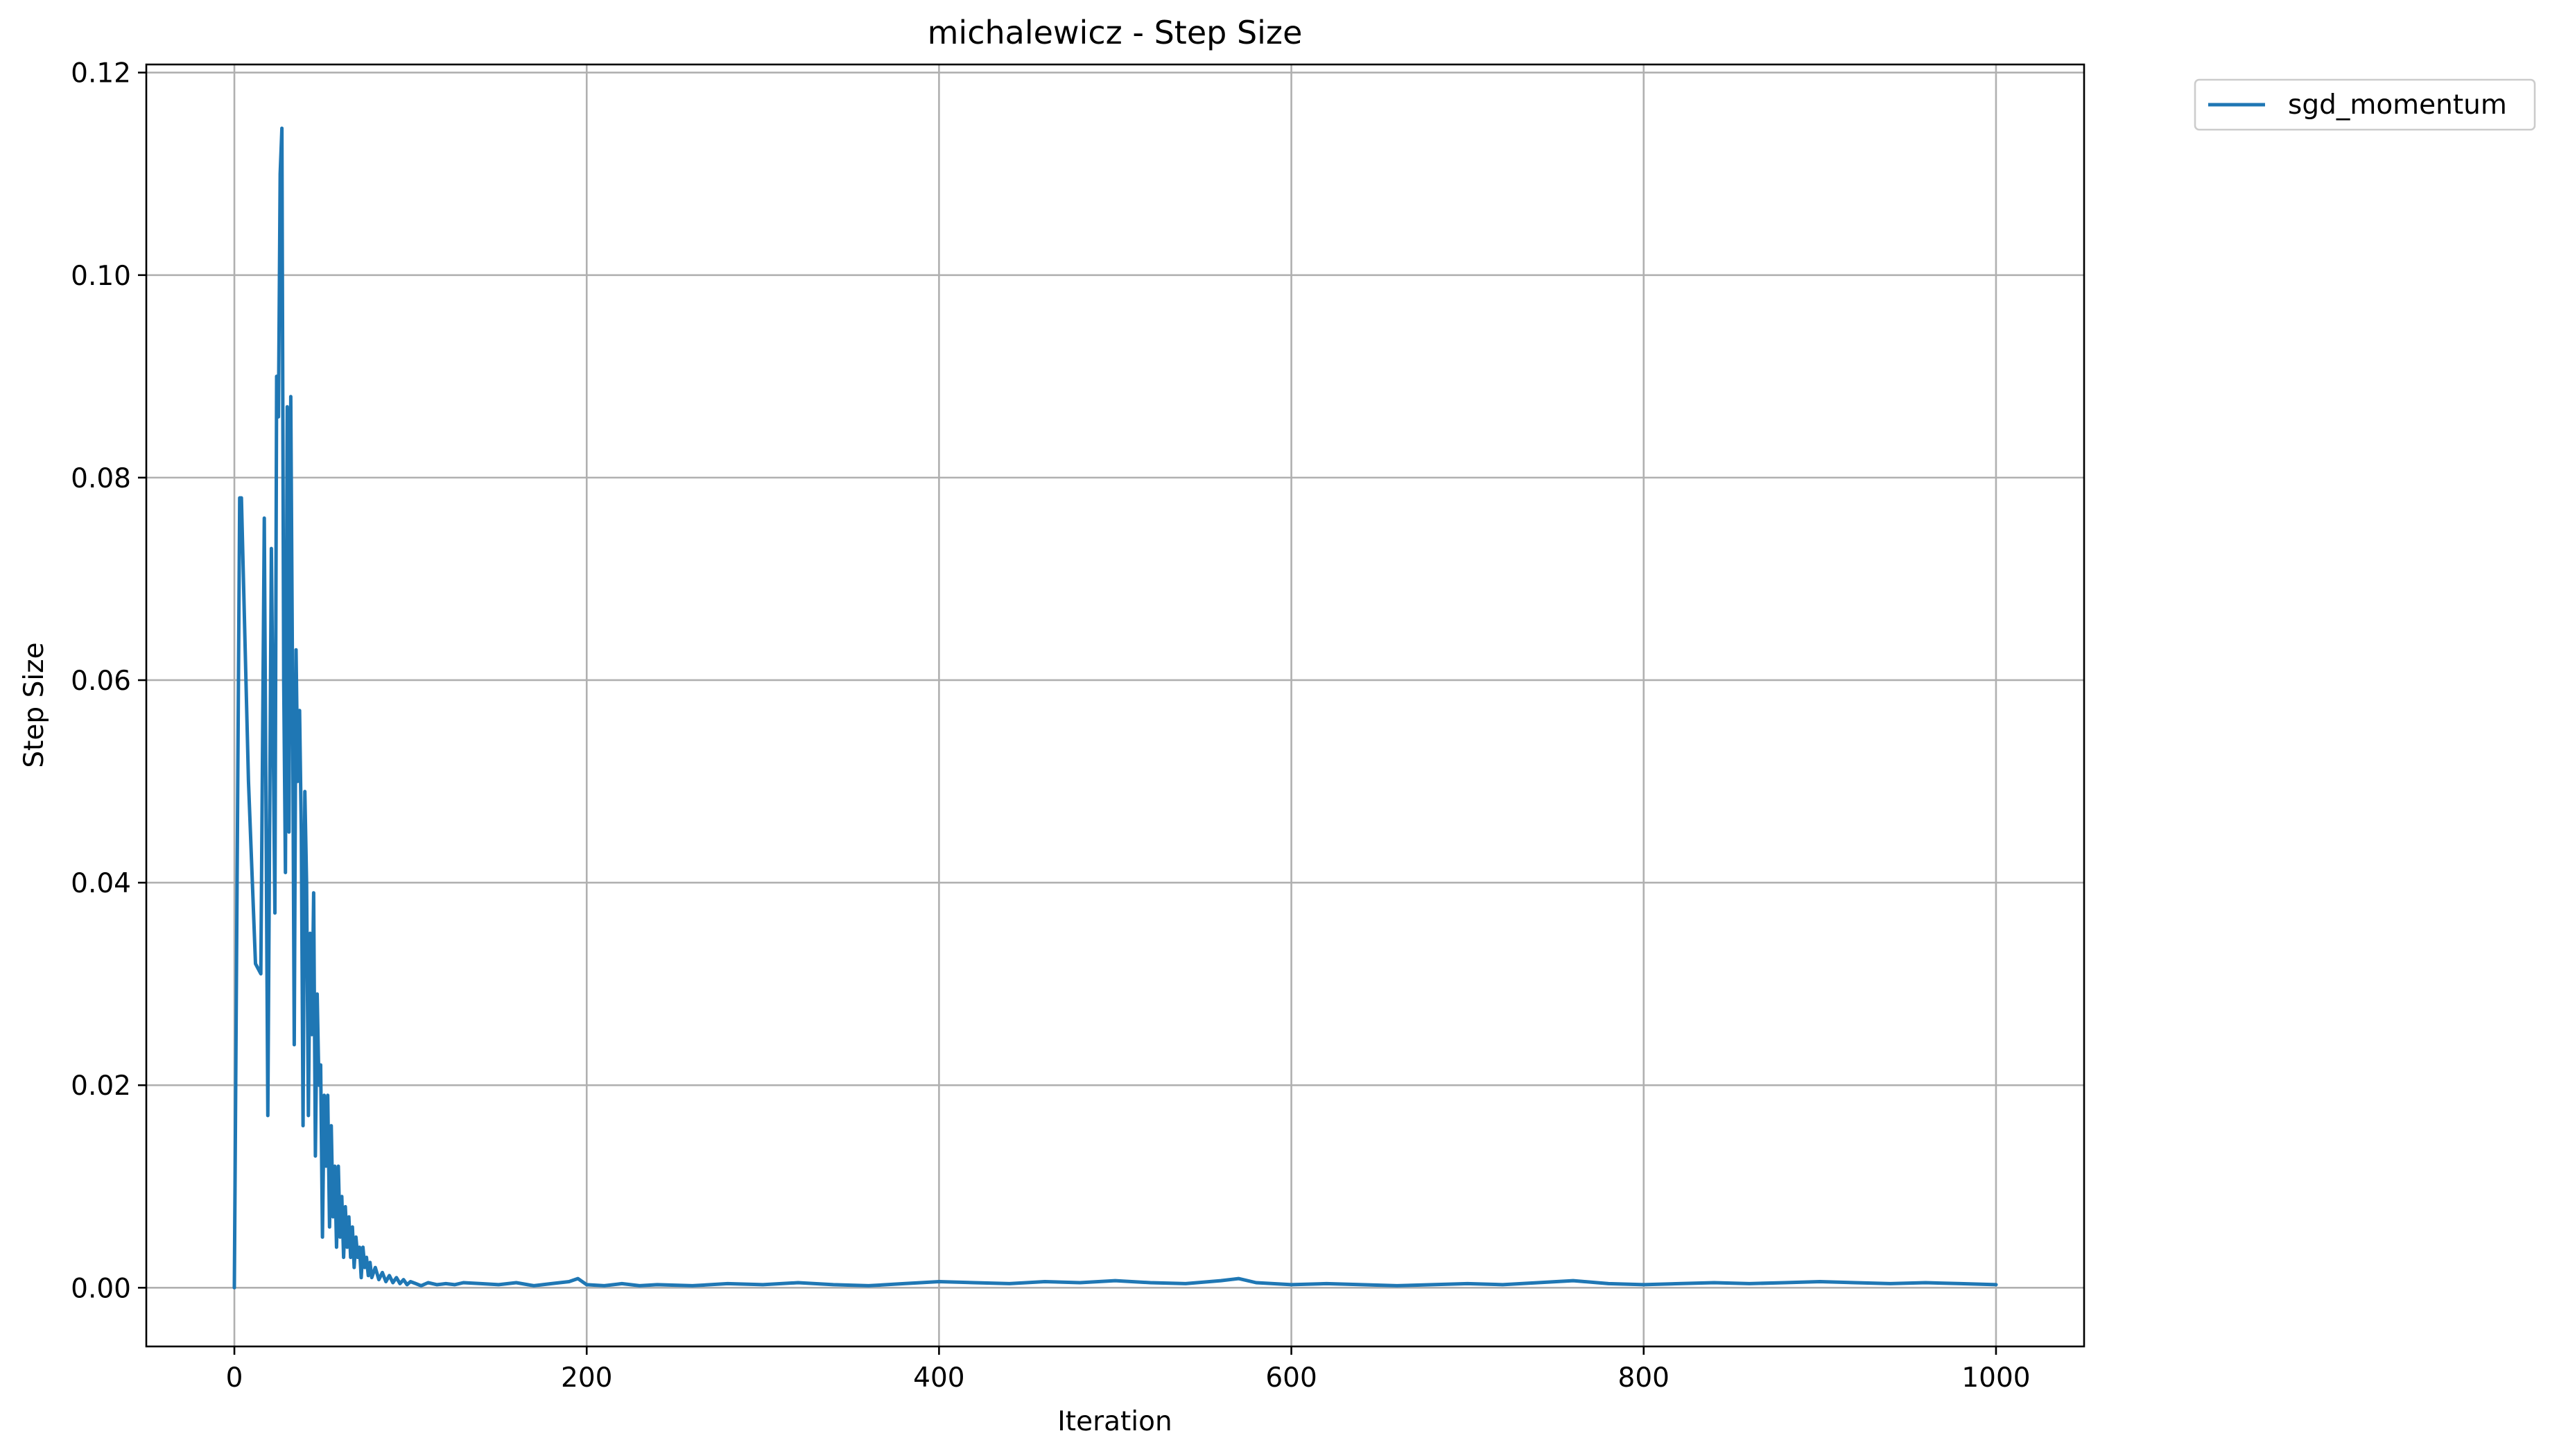 The height and width of the screenshot is (1456, 2550). I want to click on x-tick-label: 800, so click(1643, 1378).